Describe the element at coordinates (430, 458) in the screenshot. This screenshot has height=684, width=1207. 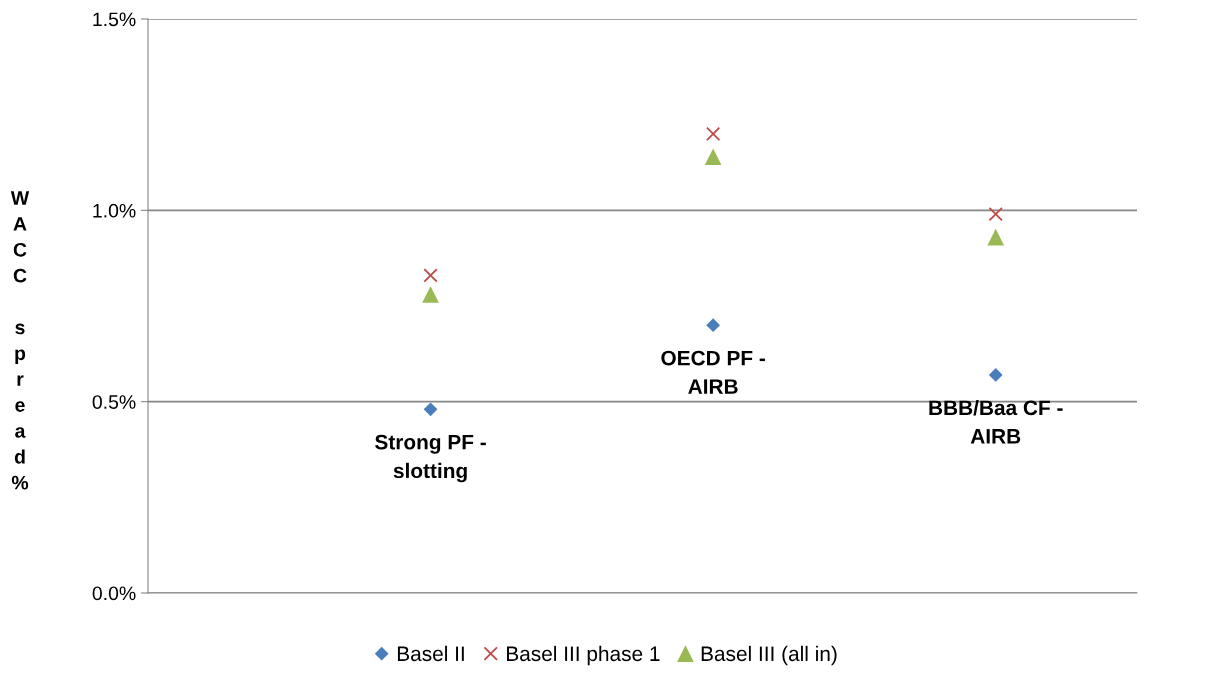
I see `x-tick-label: Strong PF - slotting` at that location.